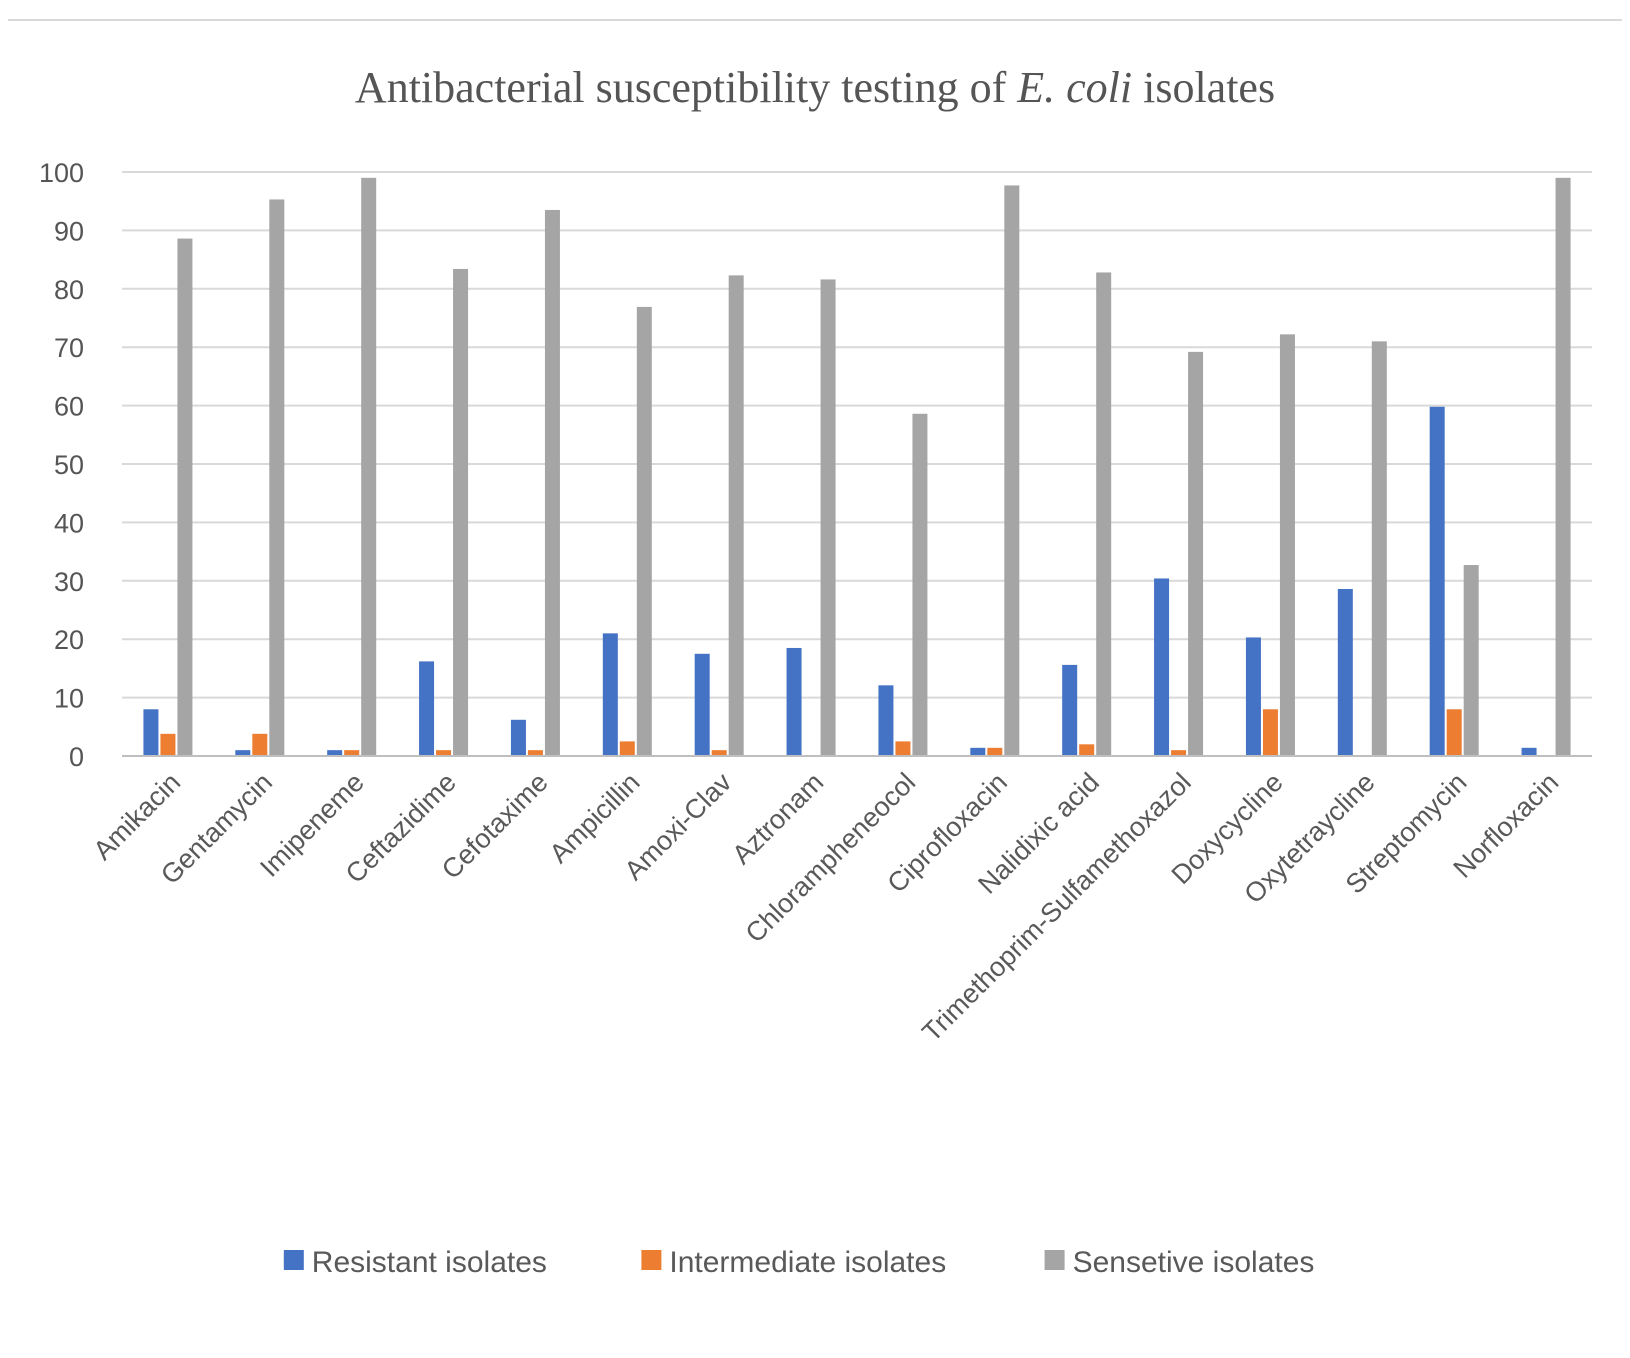  What do you see at coordinates (69, 699) in the screenshot?
I see `y-tick-label: 10` at bounding box center [69, 699].